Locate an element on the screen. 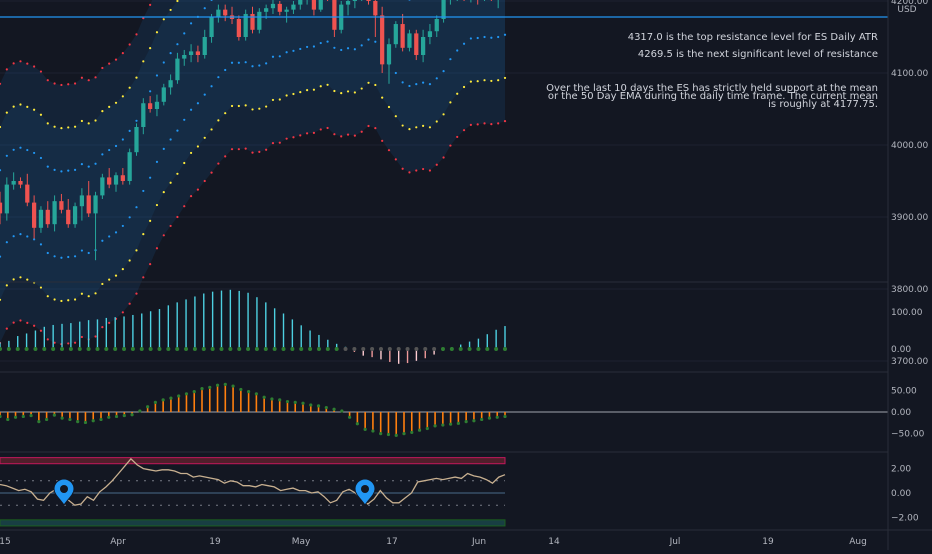 Image resolution: width=932 pixels, height=554 pixels. time-tick-label: 19 is located at coordinates (215, 542).